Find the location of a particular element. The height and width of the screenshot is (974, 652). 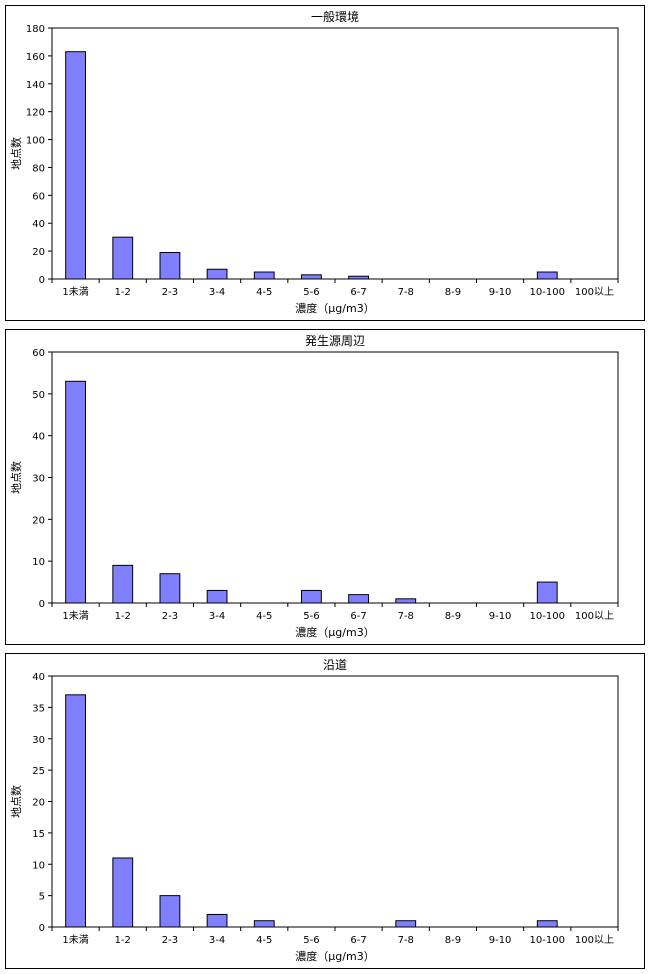

y-tick-label: 35 is located at coordinates (38, 708).